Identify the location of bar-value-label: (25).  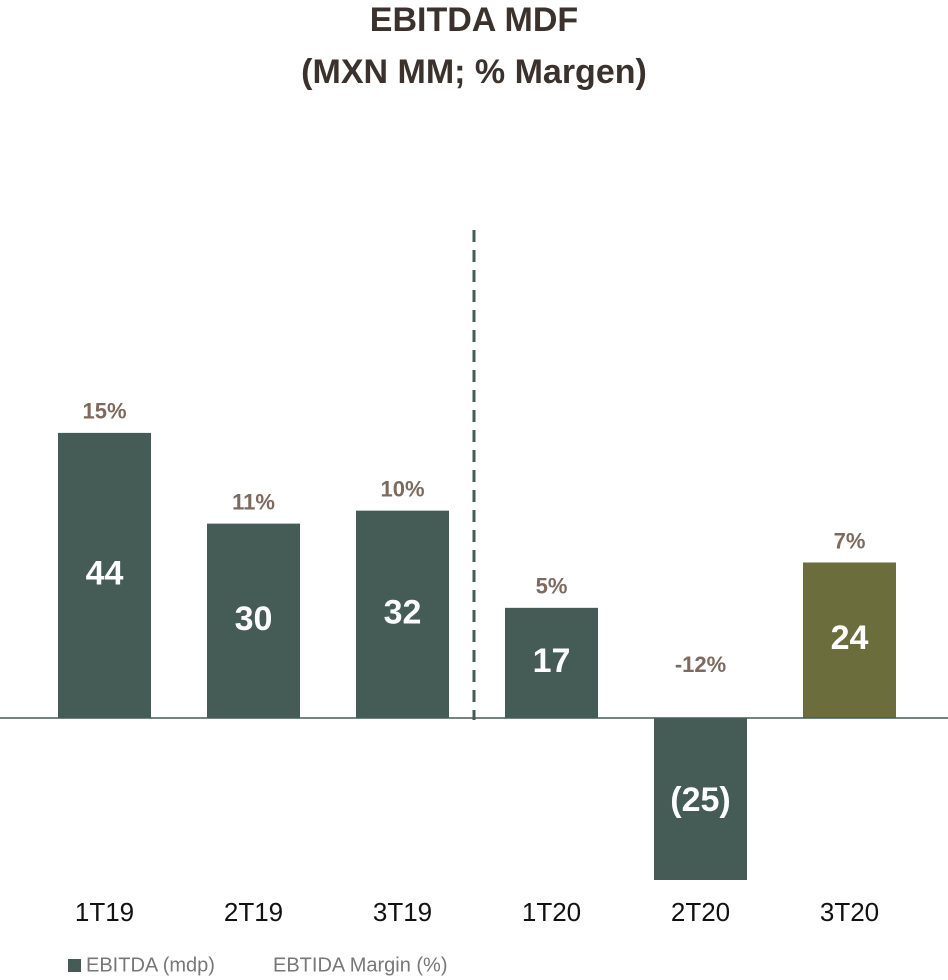
(700, 800).